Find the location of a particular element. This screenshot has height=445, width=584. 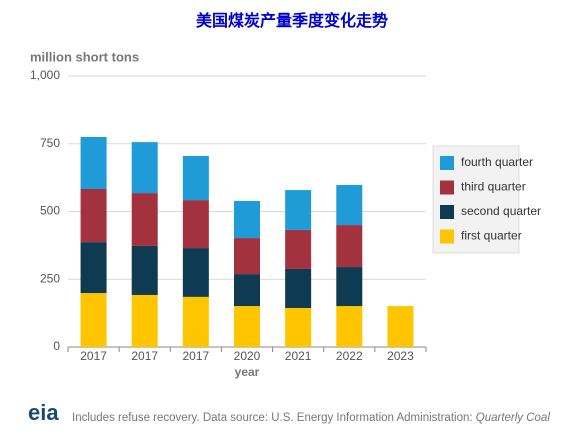

legend-label: fourth quarter is located at coordinates (497, 162).